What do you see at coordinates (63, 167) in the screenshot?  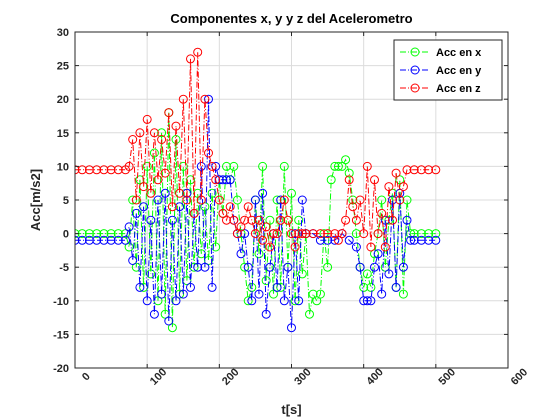 I see `y-tick-label: 10` at bounding box center [63, 167].